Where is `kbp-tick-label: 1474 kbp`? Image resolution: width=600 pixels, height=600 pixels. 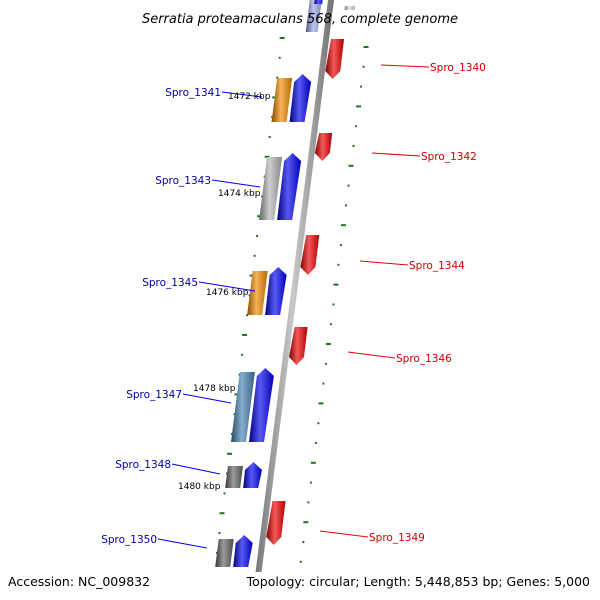
kbp-tick-label: 1474 kbp is located at coordinates (239, 194).